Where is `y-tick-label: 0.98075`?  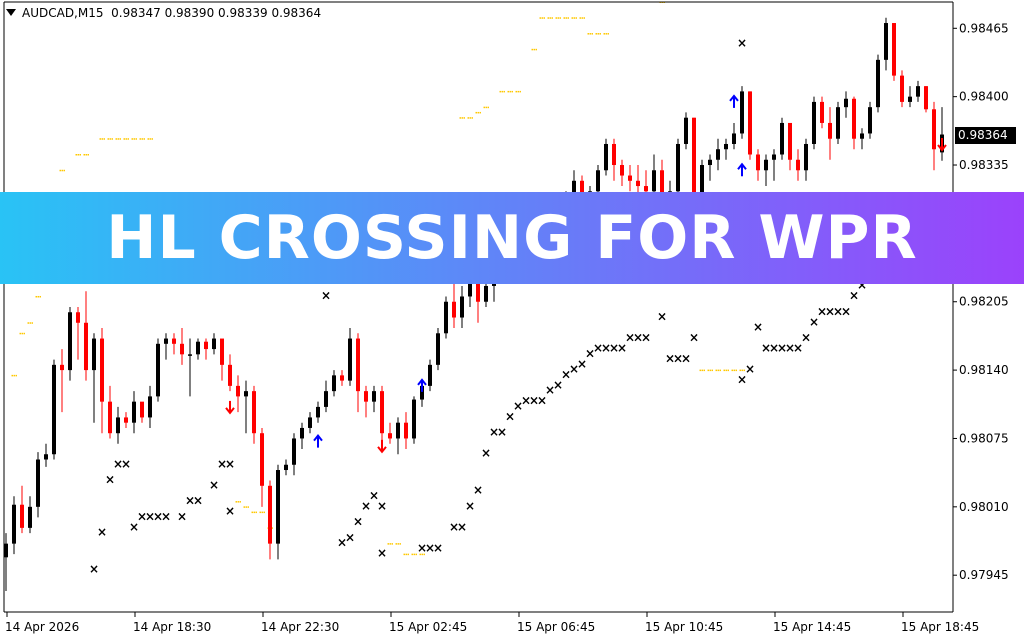 y-tick-label: 0.98075 is located at coordinates (984, 438).